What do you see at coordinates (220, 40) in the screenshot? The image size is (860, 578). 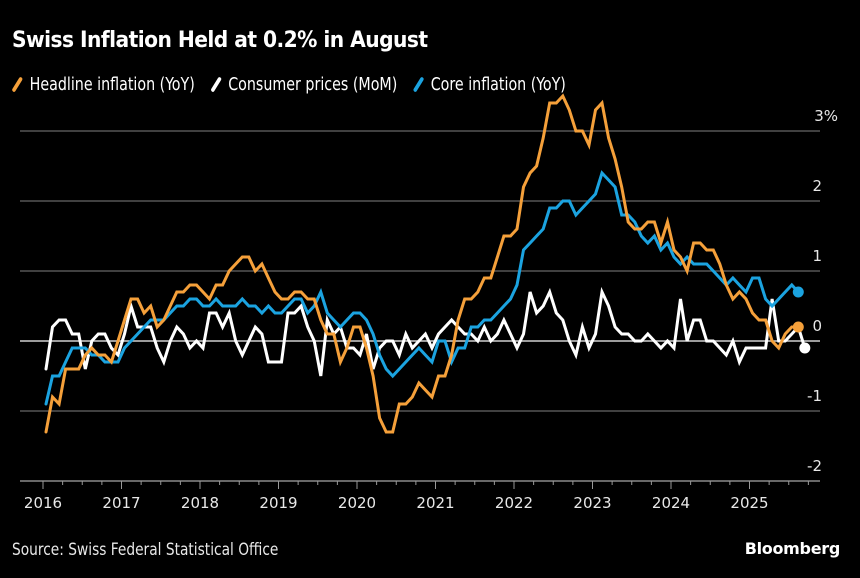 I see `chart-title: Swiss Inflation Held at 0.2% in August` at bounding box center [220, 40].